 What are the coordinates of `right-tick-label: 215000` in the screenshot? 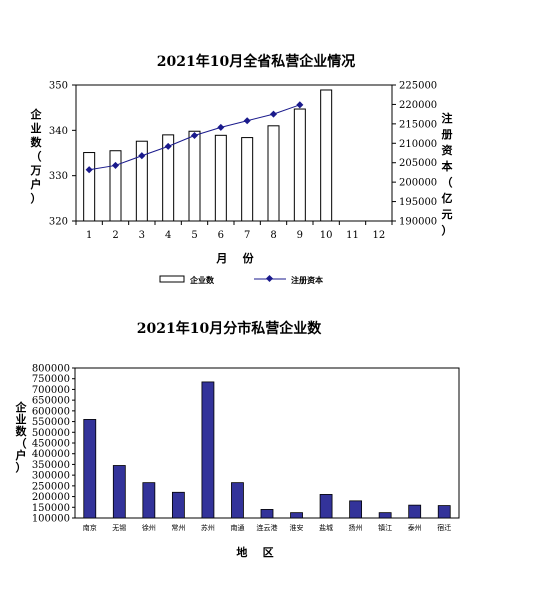 It's located at (418, 124).